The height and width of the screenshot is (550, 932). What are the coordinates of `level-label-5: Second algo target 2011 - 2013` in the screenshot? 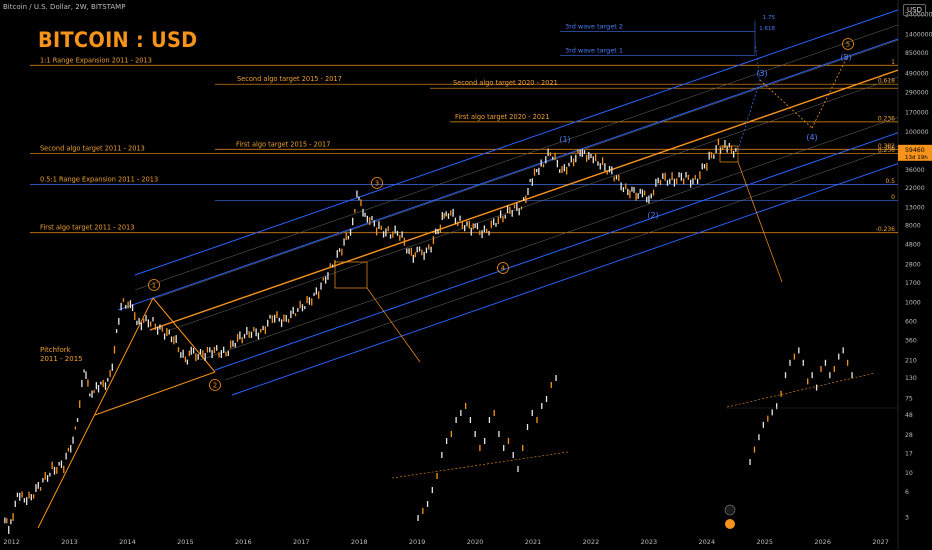 It's located at (92, 149).